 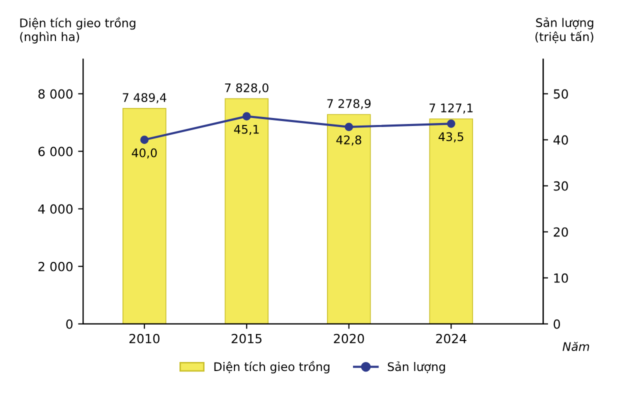 I want to click on y2-tick-label: 50, so click(x=561, y=94).